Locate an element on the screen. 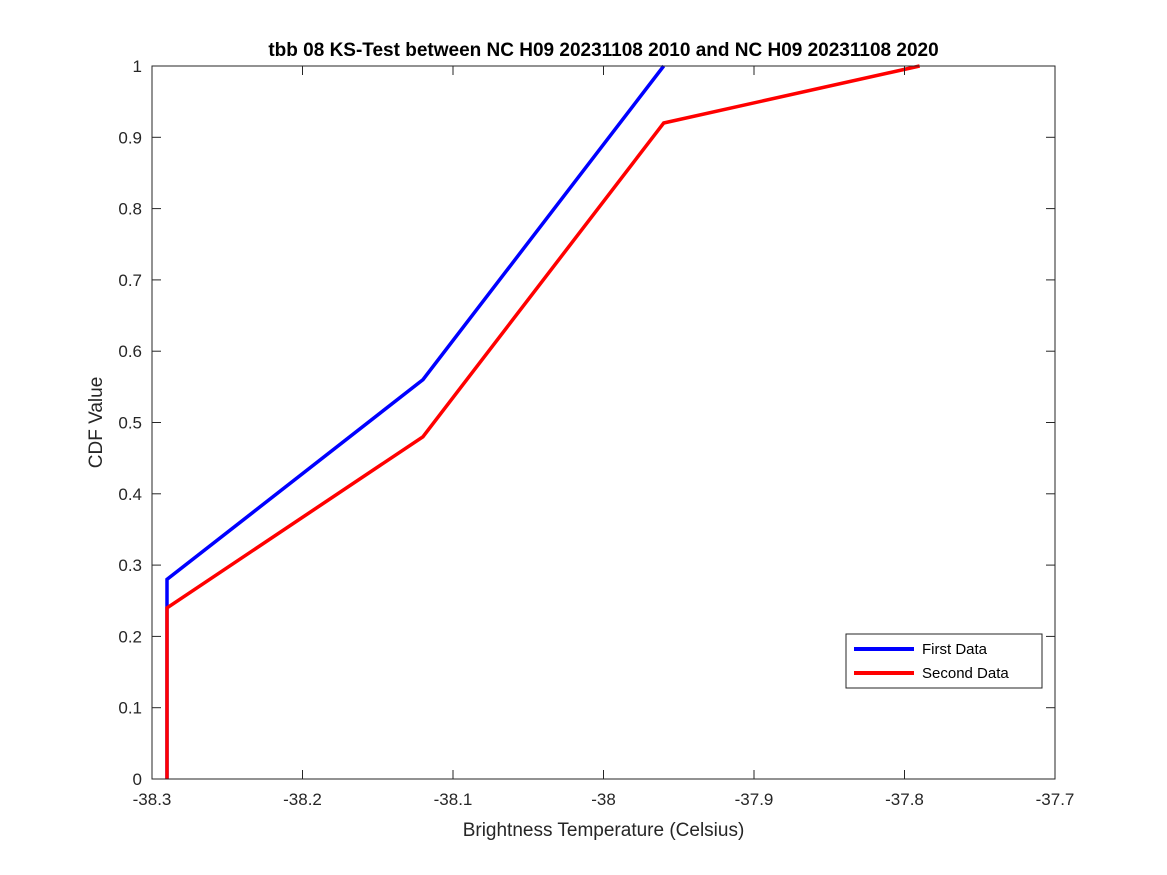  x-tick-label: -38.3 is located at coordinates (152, 799).